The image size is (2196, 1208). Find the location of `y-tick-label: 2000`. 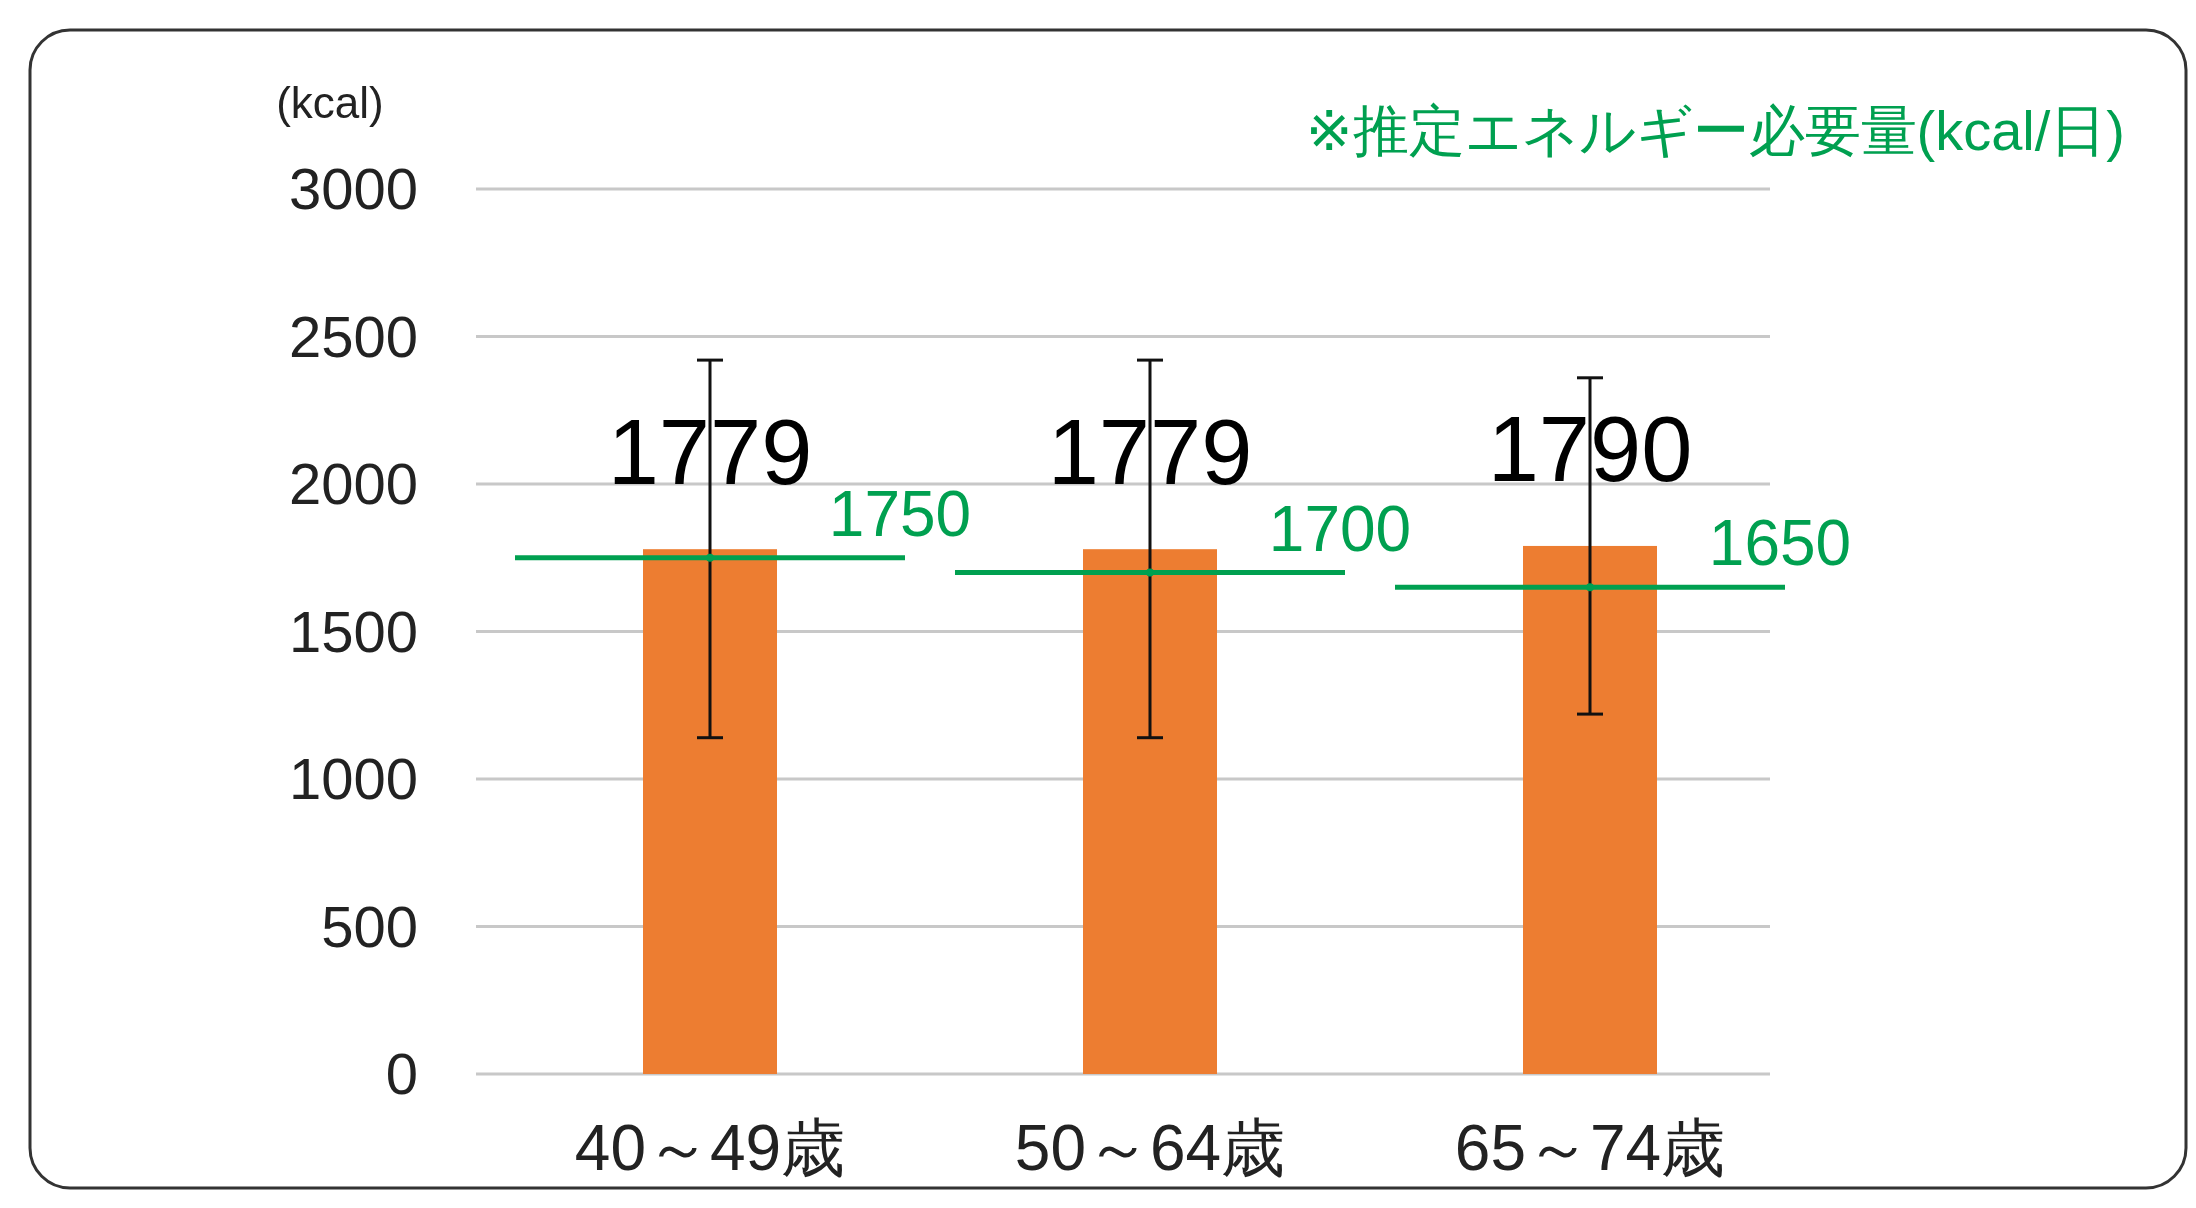

y-tick-label: 2000 is located at coordinates (353, 483).